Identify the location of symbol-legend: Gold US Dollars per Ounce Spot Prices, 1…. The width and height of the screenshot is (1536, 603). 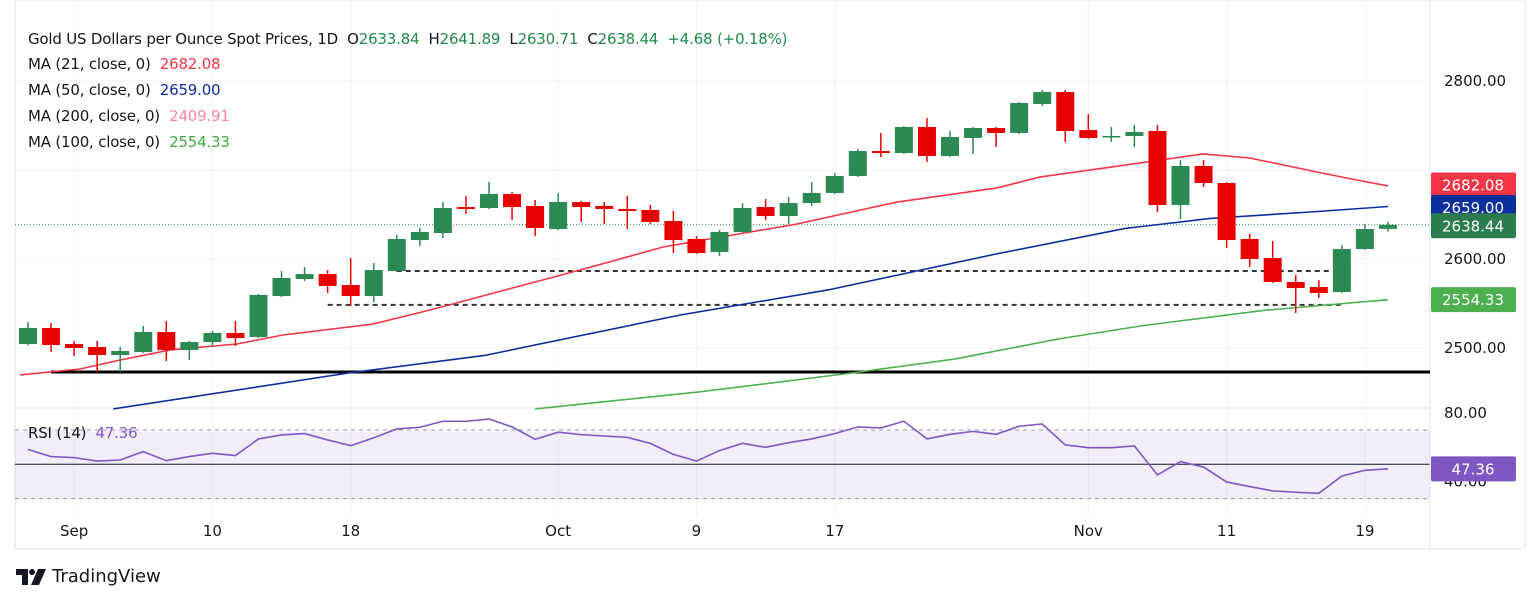
(407, 39).